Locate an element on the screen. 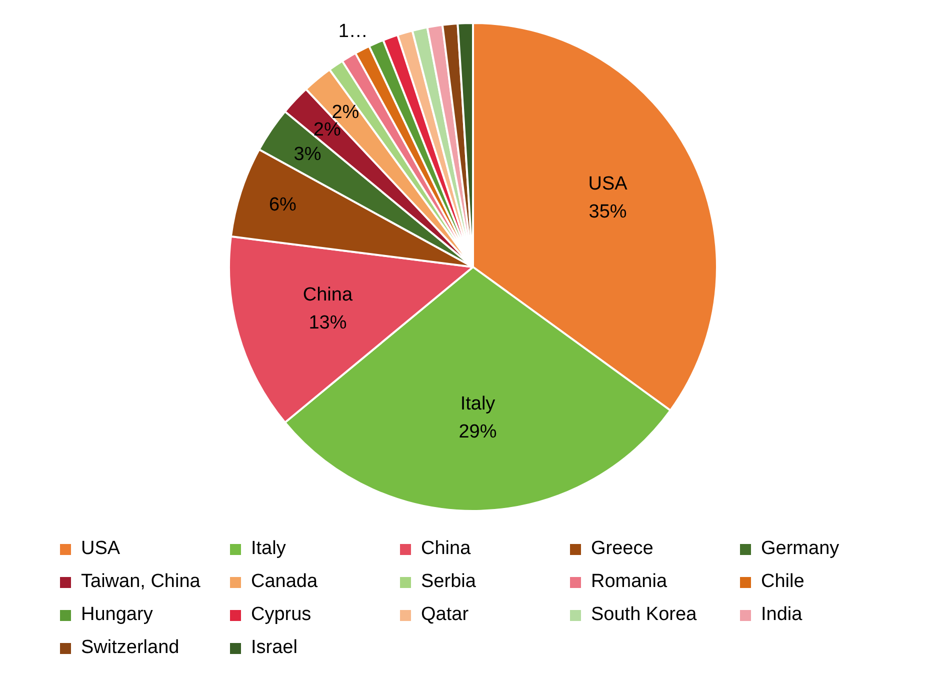 This screenshot has width=946, height=694. legend-label: Canada is located at coordinates (284, 582).